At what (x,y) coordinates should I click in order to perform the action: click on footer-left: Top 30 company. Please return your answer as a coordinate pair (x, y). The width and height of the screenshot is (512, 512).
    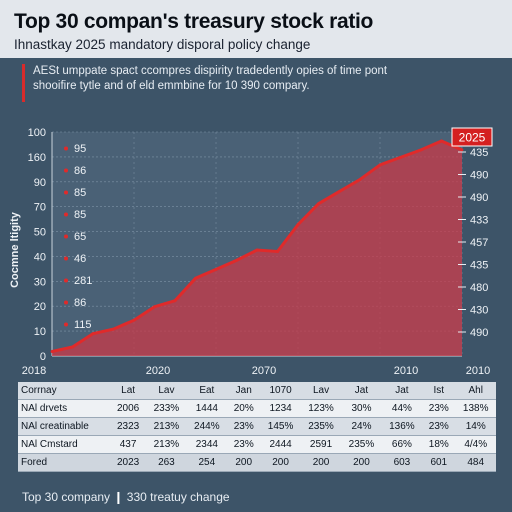
    Looking at the image, I should click on (66, 497).